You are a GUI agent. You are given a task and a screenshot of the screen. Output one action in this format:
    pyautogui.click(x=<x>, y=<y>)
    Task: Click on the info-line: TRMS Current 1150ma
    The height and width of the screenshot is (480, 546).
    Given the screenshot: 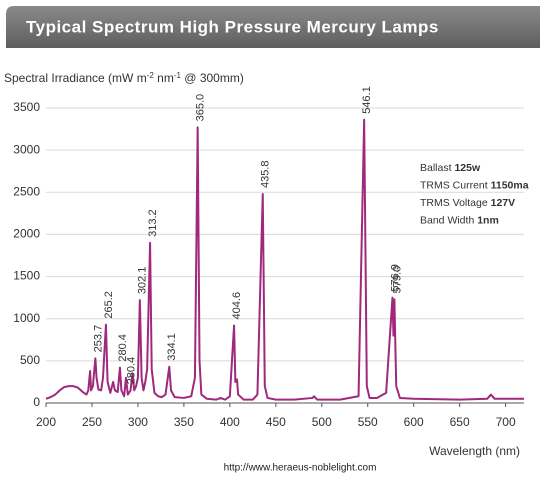 What is the action you would take?
    pyautogui.click(x=474, y=185)
    